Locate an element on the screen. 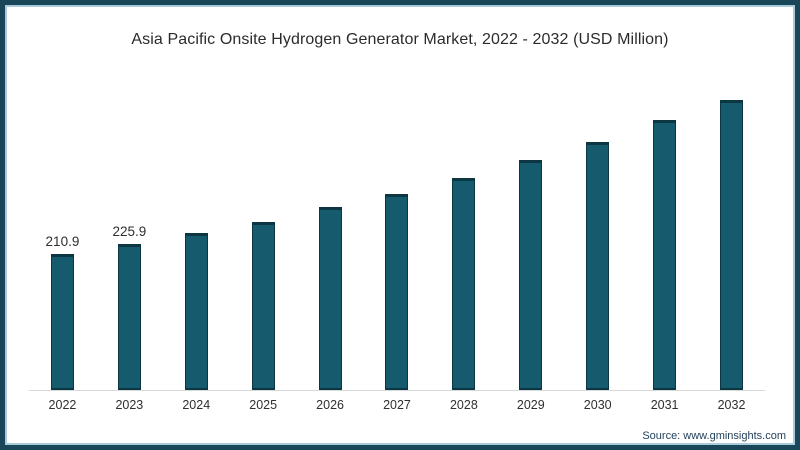 This screenshot has width=800, height=450. x-axis-tick-label: 2032 is located at coordinates (731, 405).